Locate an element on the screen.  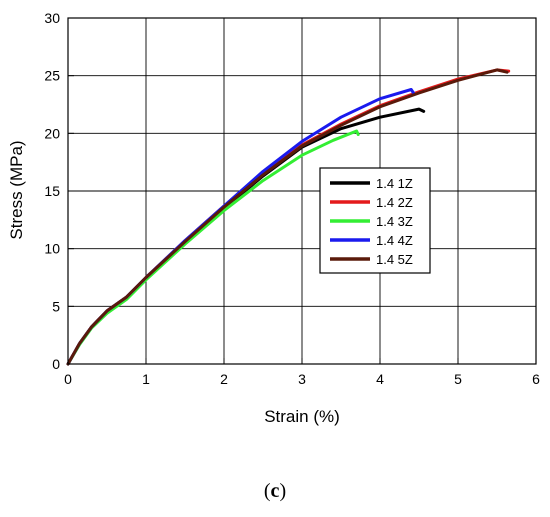
x-tick-label: 5 is located at coordinates (458, 379).